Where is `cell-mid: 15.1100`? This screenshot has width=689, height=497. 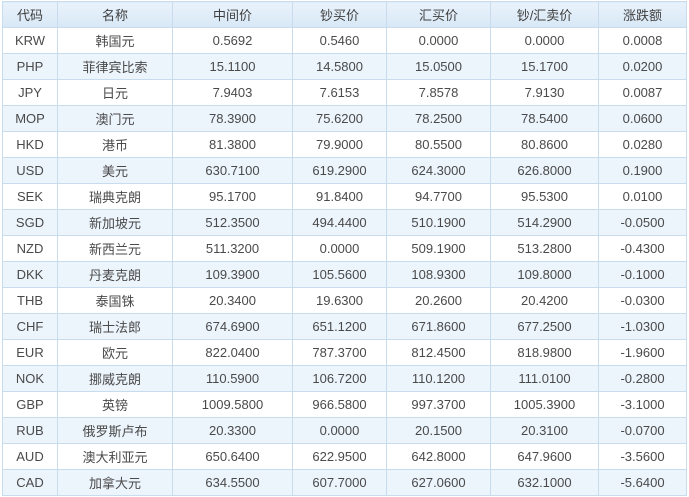 cell-mid: 15.1100 is located at coordinates (232, 66).